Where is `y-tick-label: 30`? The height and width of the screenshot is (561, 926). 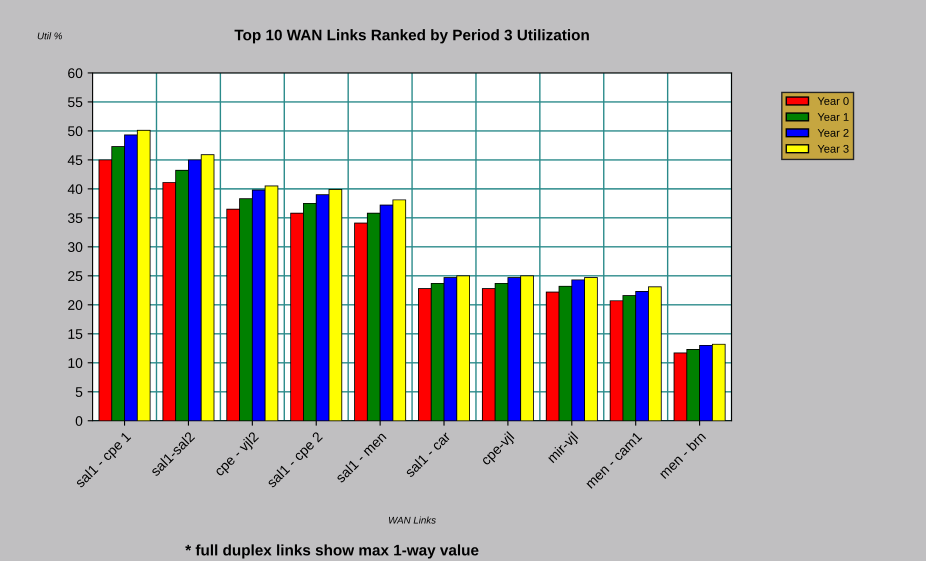 y-tick-label: 30 is located at coordinates (75, 247).